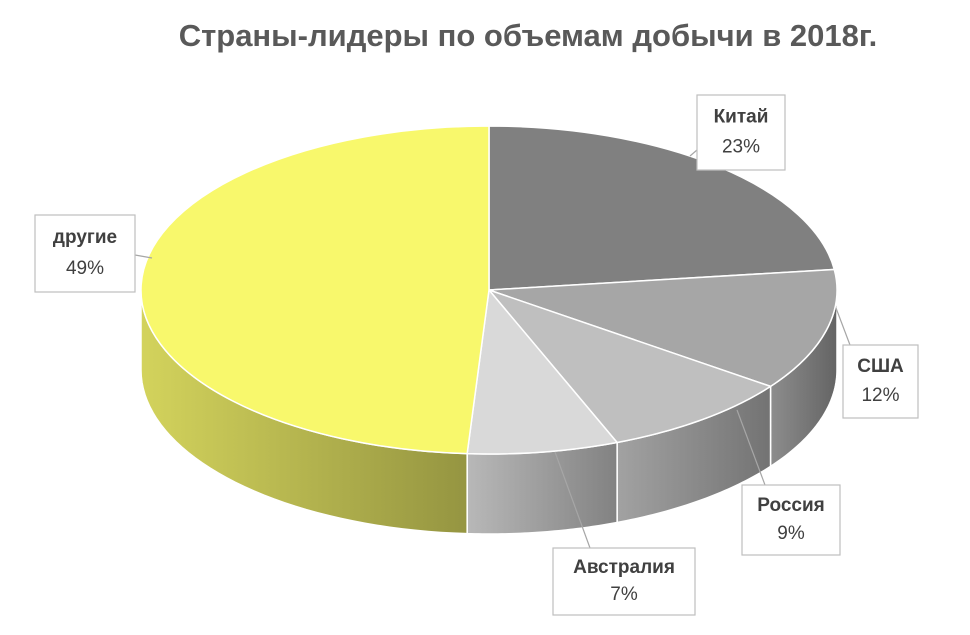  I want to click on category-label: США, so click(880, 366).